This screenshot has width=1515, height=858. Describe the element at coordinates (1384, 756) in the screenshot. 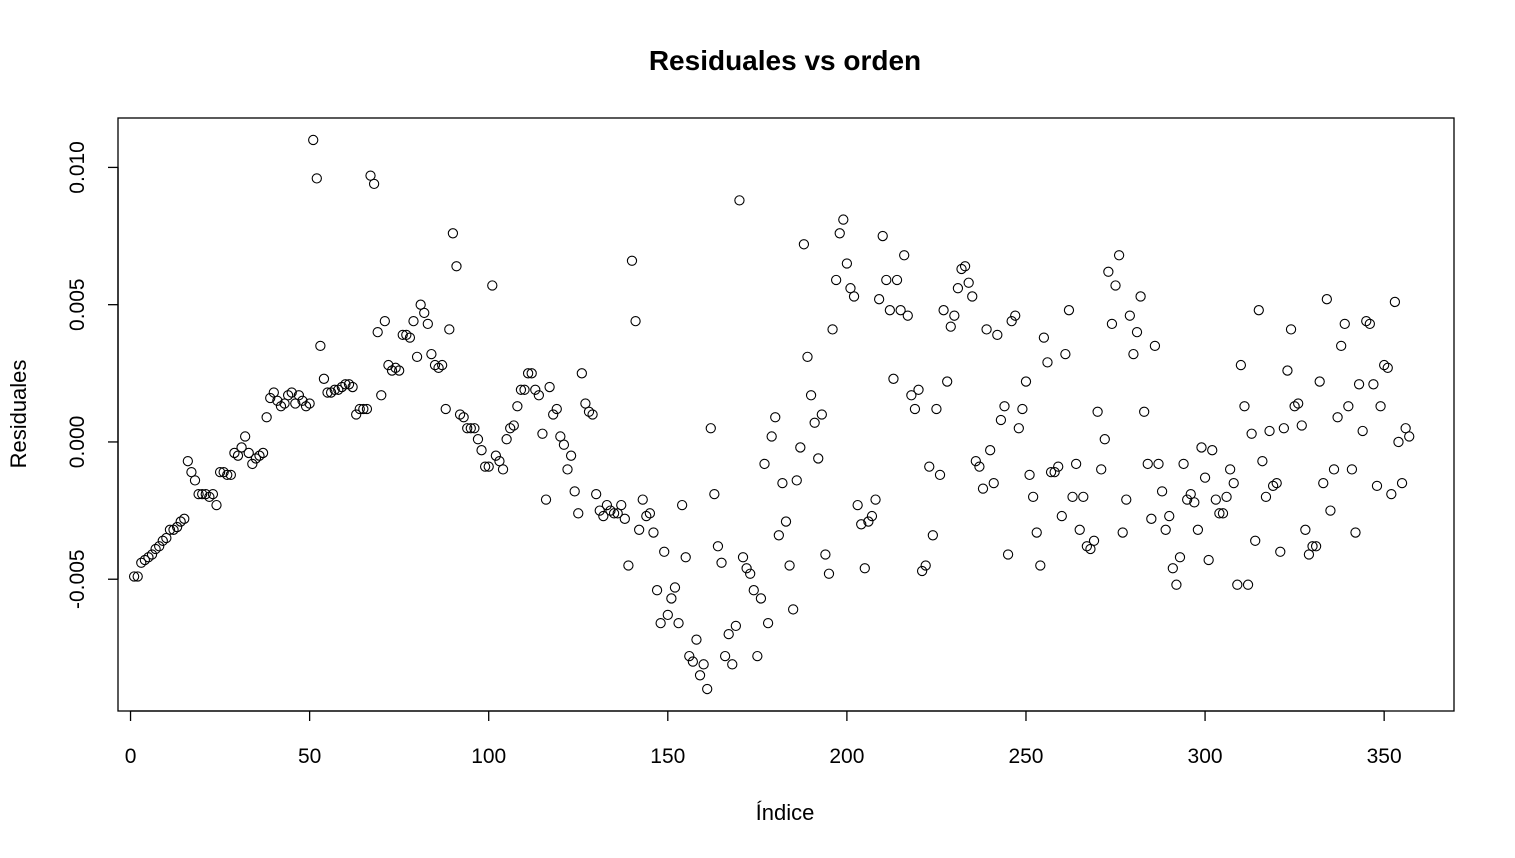

I see `x-tick-label: 350` at that location.